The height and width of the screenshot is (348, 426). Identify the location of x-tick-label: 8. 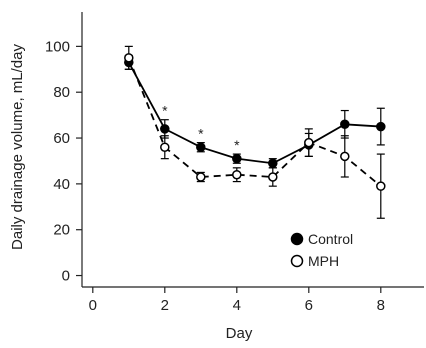
(381, 305).